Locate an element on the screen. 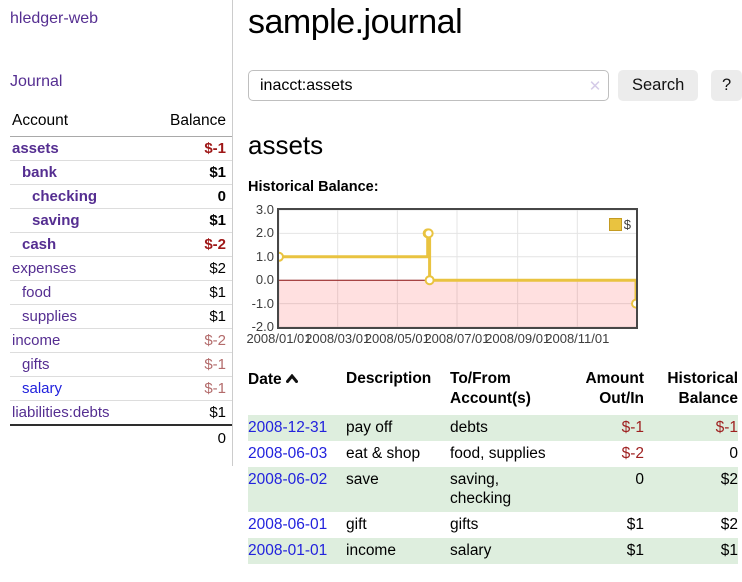 This screenshot has width=742, height=582. transaction-accounts: gifts is located at coordinates (464, 524).